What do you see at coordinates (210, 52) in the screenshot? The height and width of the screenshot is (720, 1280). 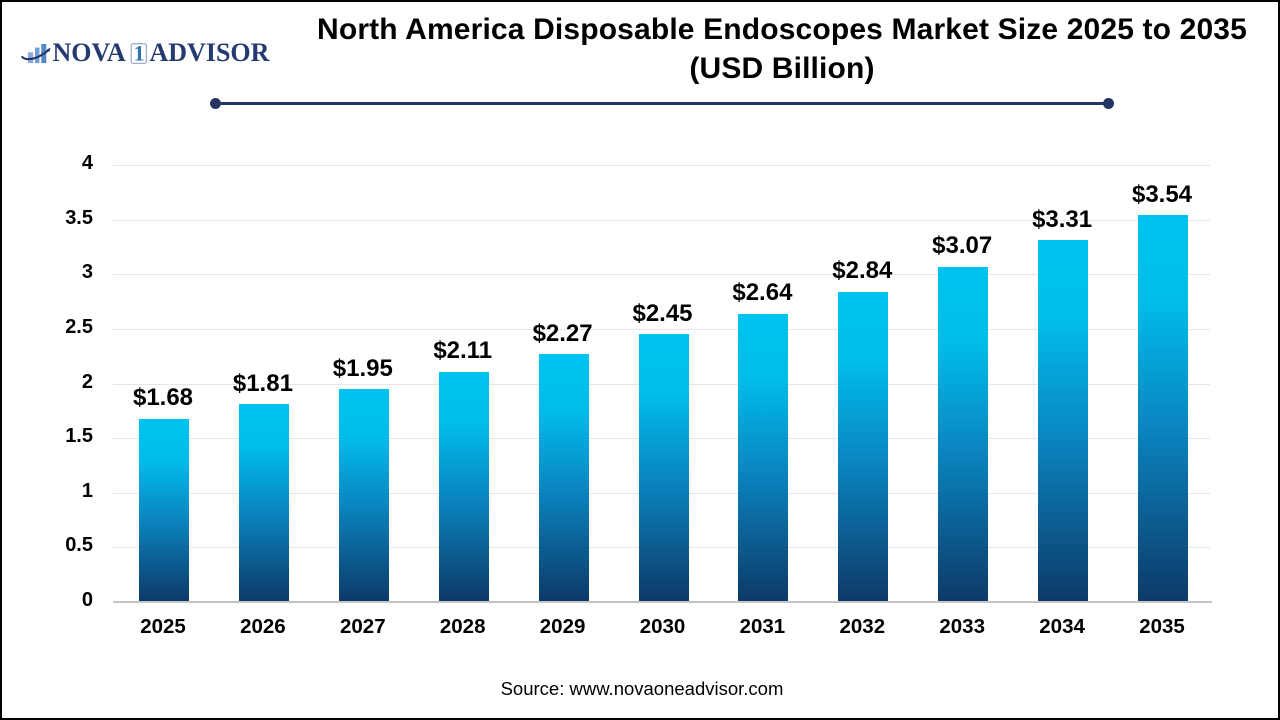 I see `svg-text: ADVISOR` at bounding box center [210, 52].